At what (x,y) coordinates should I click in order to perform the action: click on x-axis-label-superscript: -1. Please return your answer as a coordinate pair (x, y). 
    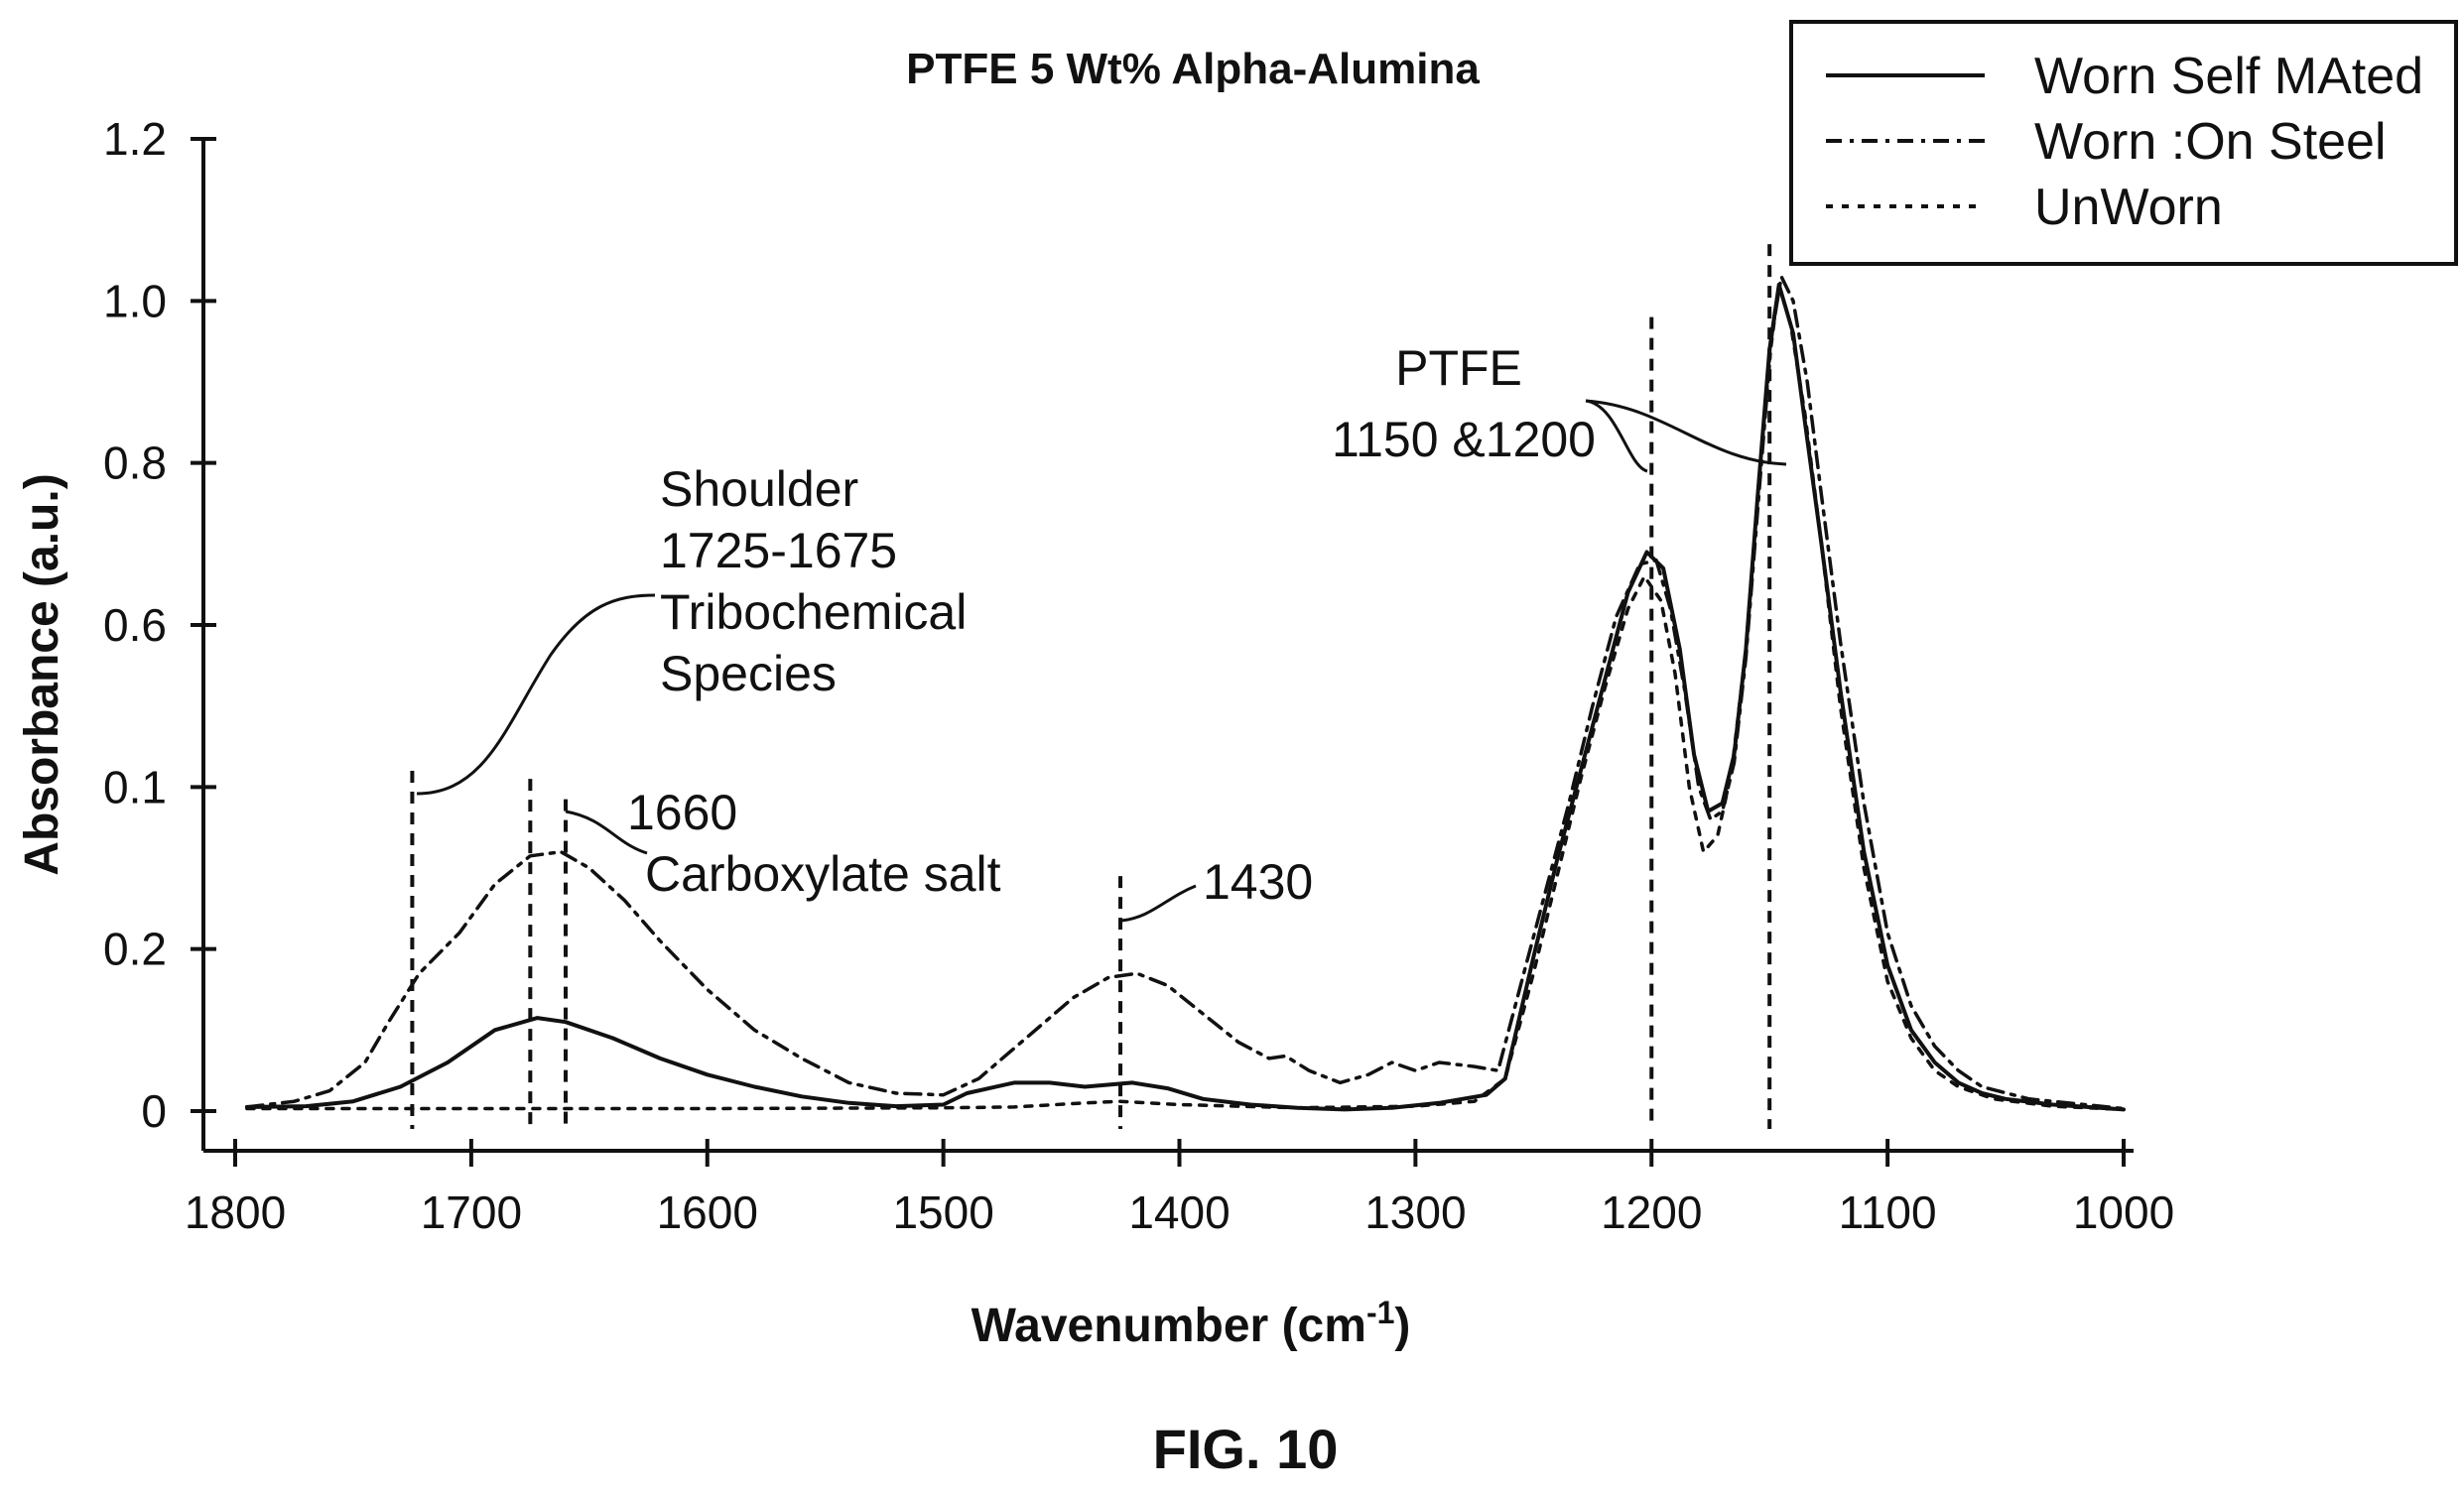
    Looking at the image, I should click on (1380, 1312).